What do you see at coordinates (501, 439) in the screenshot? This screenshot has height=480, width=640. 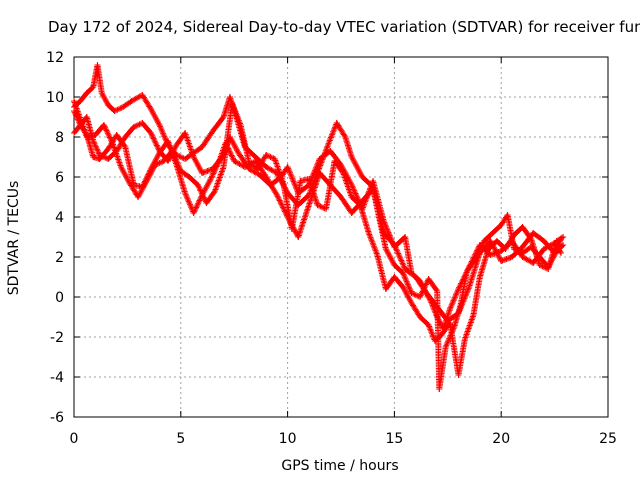 I see `x-tick-label: 20` at bounding box center [501, 439].